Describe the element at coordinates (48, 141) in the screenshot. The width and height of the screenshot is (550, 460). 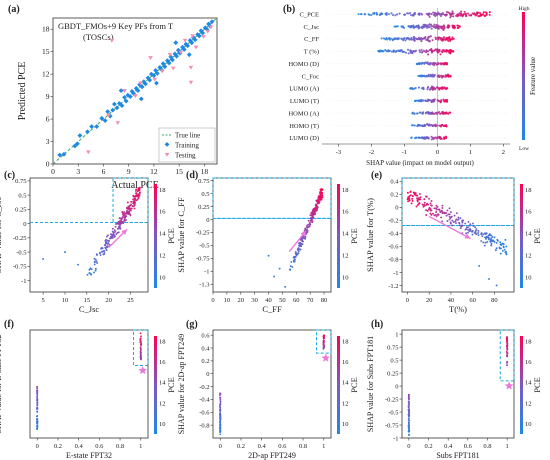
I see `y-tick-label: 3` at that location.